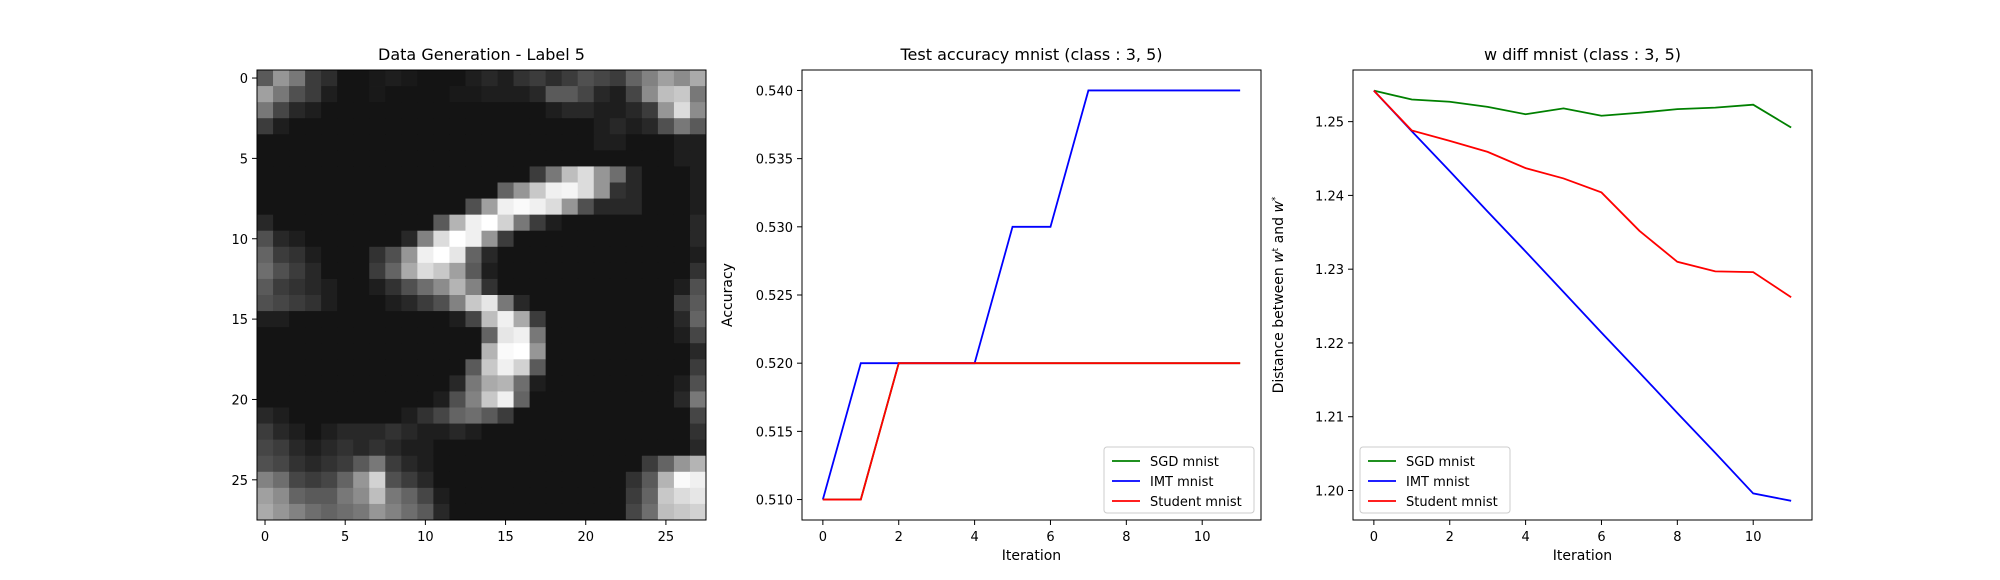 This screenshot has height=580, width=2000. I want to click on y-tick-label: 0, so click(244, 79).